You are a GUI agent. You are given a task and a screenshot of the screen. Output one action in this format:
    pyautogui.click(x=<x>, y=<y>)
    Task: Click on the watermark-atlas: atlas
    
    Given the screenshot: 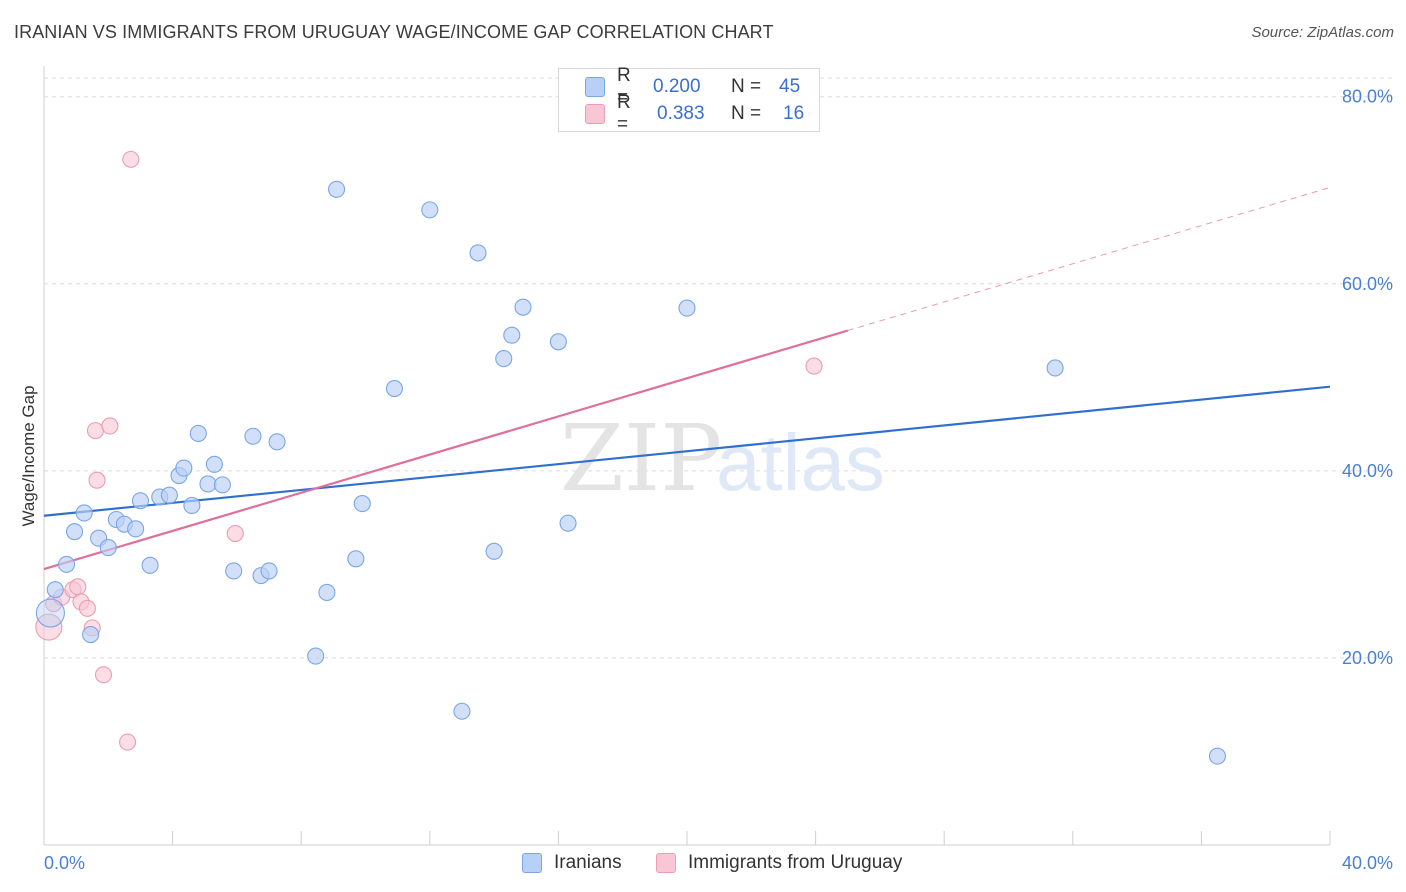 What is the action you would take?
    pyautogui.click(x=800, y=462)
    